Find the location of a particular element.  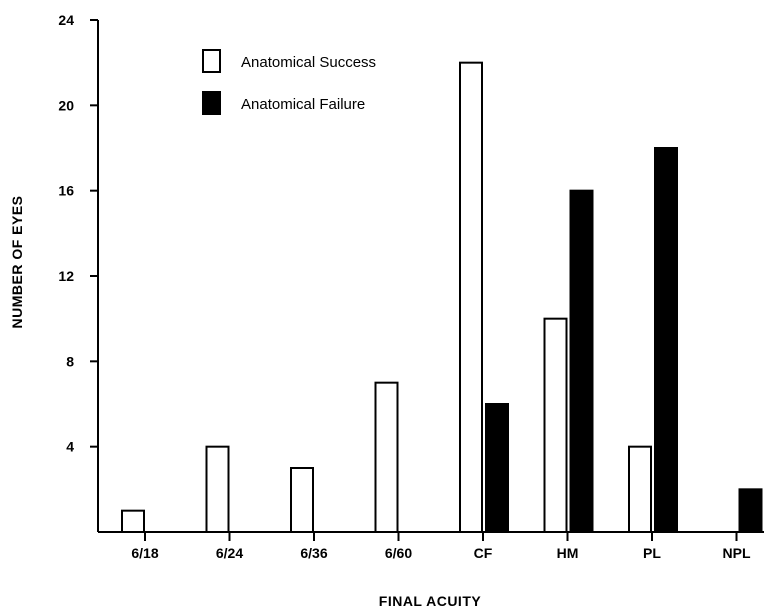

x-tick-label: 6/24 is located at coordinates (229, 553).